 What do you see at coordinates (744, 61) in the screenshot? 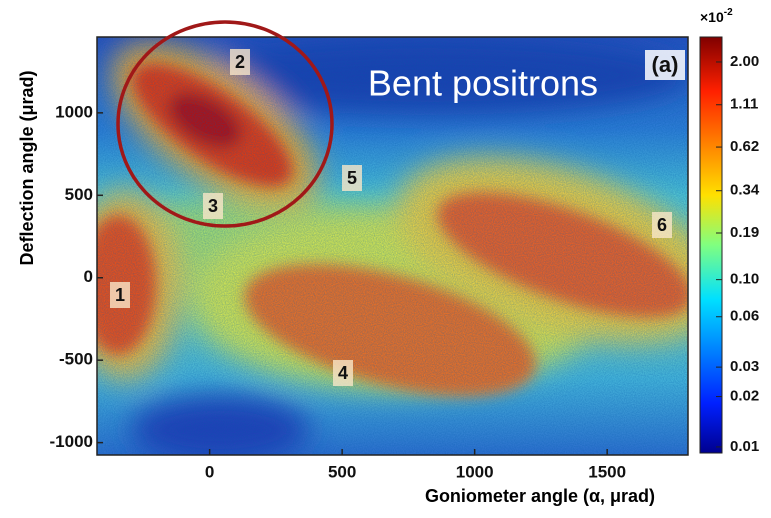
I see `colorbar-tick-label: 2.00` at bounding box center [744, 61].